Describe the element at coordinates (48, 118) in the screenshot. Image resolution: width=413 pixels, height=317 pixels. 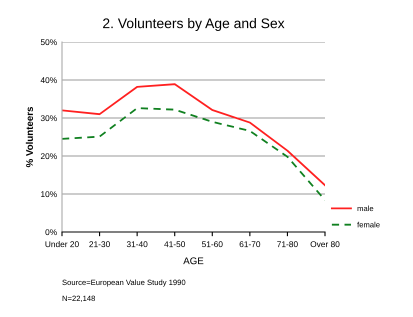
I see `y-tick-label: 30%` at that location.